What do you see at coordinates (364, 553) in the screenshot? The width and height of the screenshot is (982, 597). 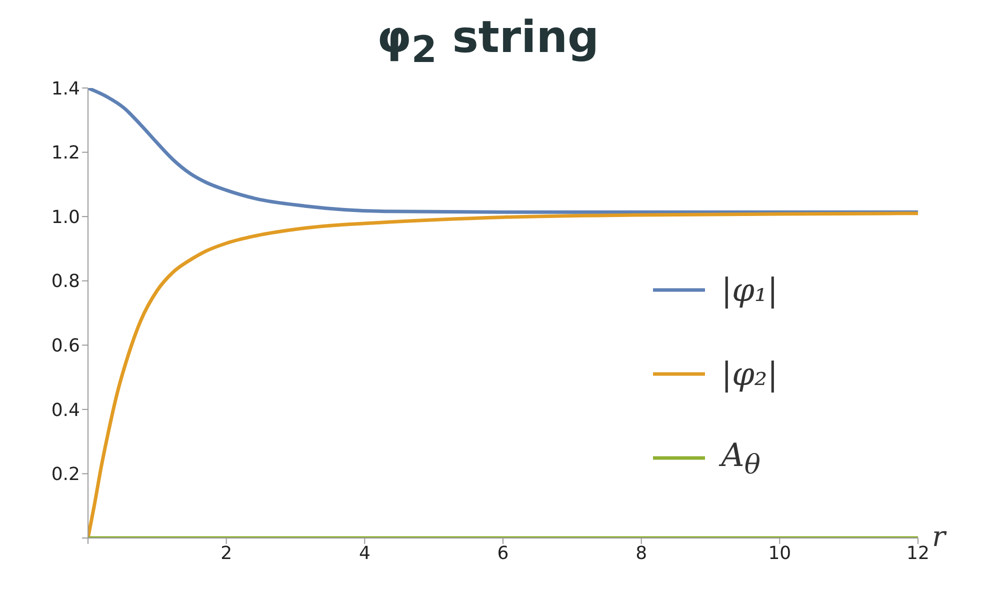 I see `x-tick-label: 4` at bounding box center [364, 553].